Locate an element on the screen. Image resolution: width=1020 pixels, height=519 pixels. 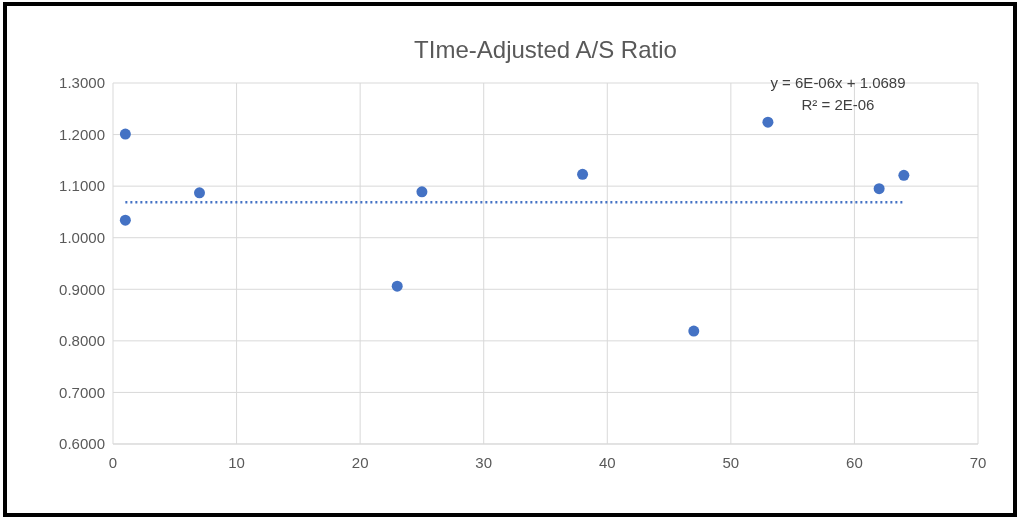
annotation: y = 6E-06x + 1.0689 is located at coordinates (838, 82).